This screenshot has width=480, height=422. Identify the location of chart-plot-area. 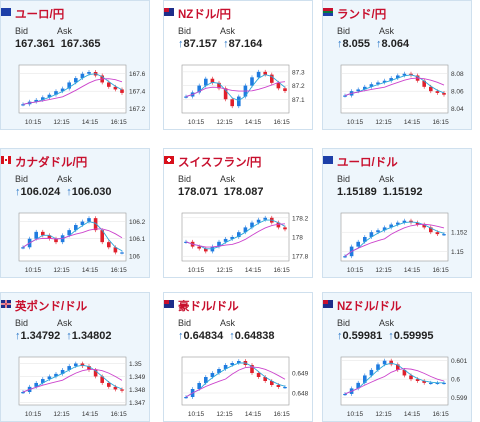
(394, 237).